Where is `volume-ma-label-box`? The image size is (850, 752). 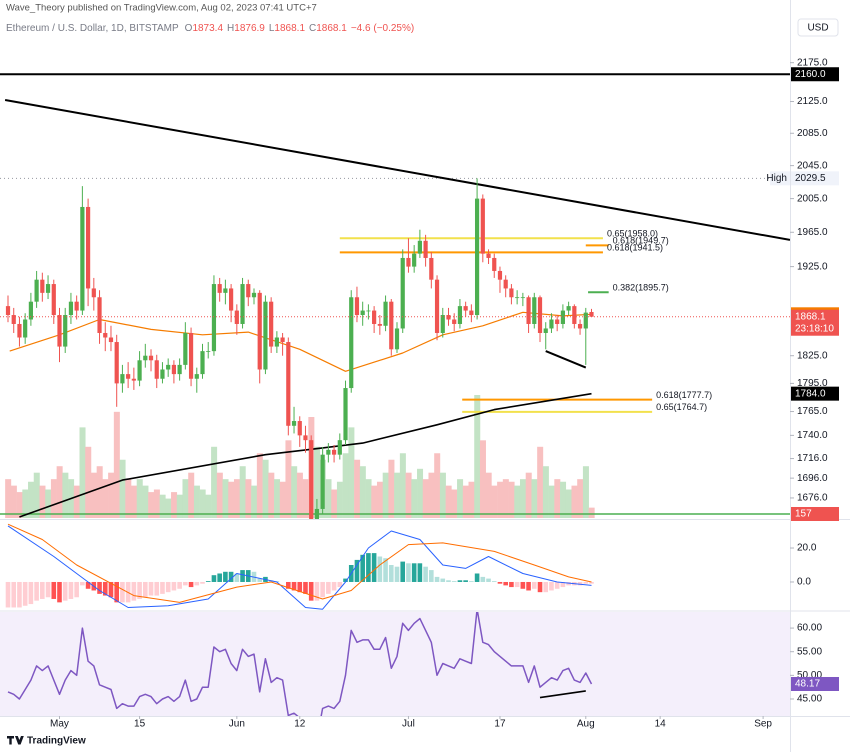
volume-ma-label-box is located at coordinates (815, 514).